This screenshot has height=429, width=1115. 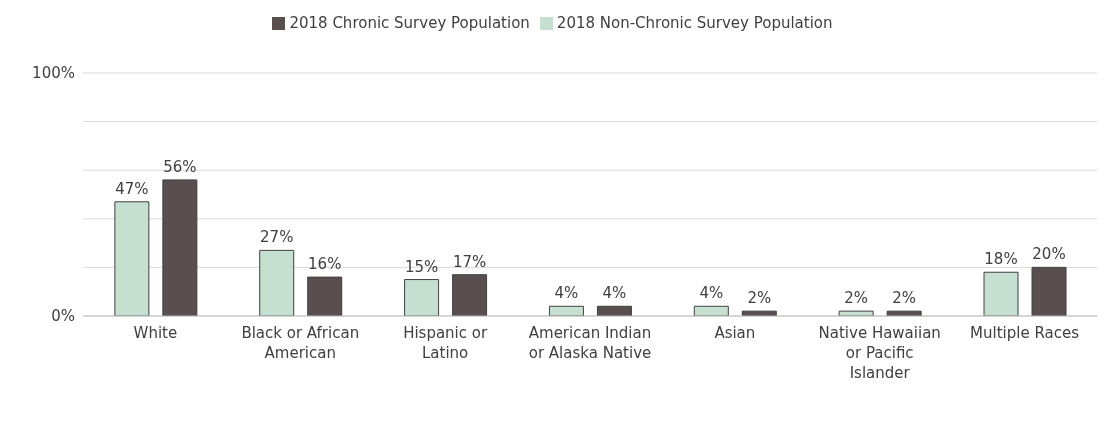 What do you see at coordinates (445, 343) in the screenshot?
I see `x-tick-label: Hispanic or Latino` at bounding box center [445, 343].